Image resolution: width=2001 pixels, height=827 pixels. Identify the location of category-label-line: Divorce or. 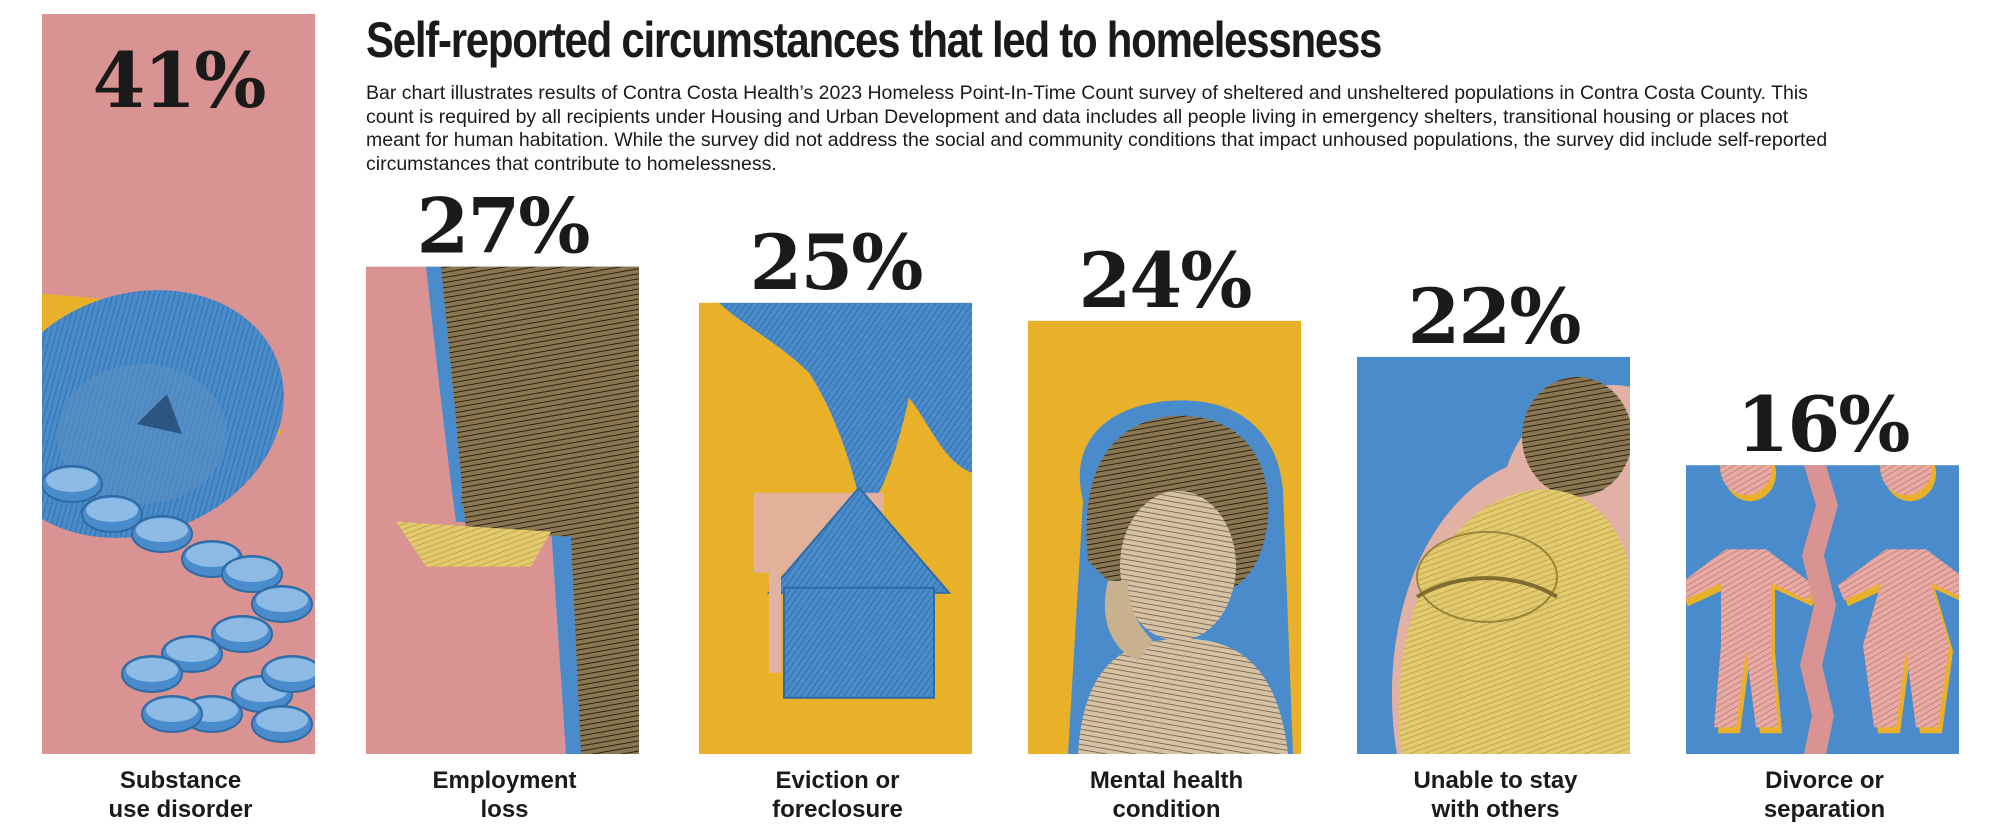
(1824, 780).